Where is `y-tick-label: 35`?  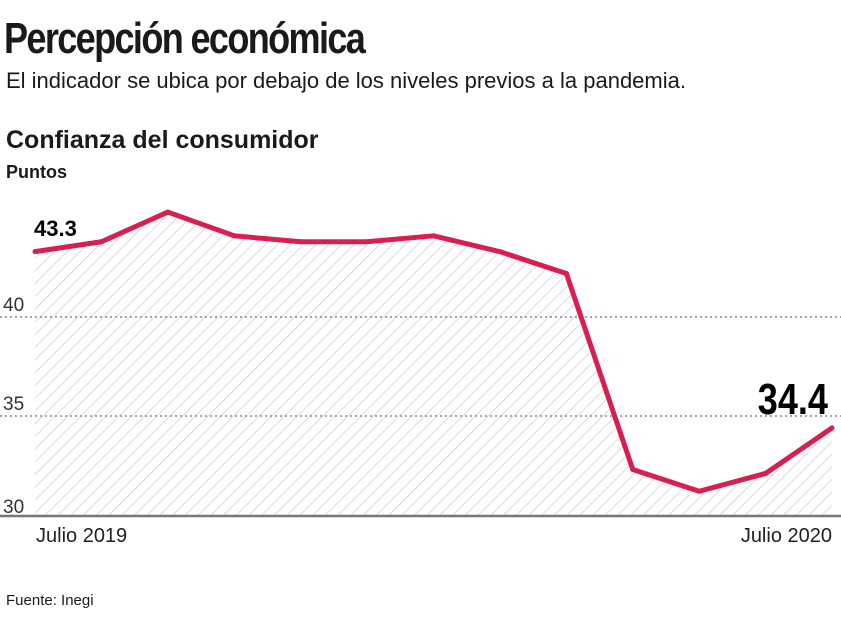 y-tick-label: 35 is located at coordinates (13, 404).